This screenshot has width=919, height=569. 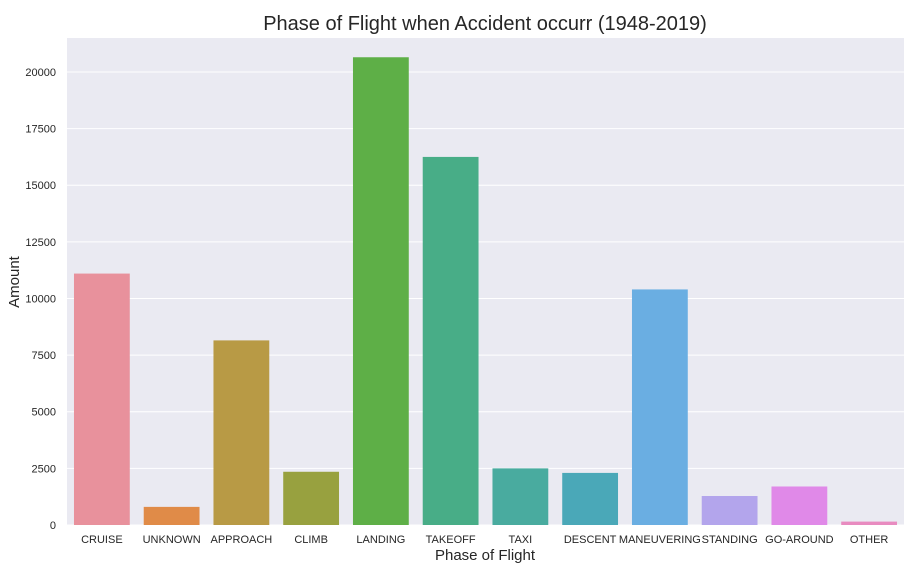 I want to click on x-tick-label: GO-AROUND, so click(x=799, y=540).